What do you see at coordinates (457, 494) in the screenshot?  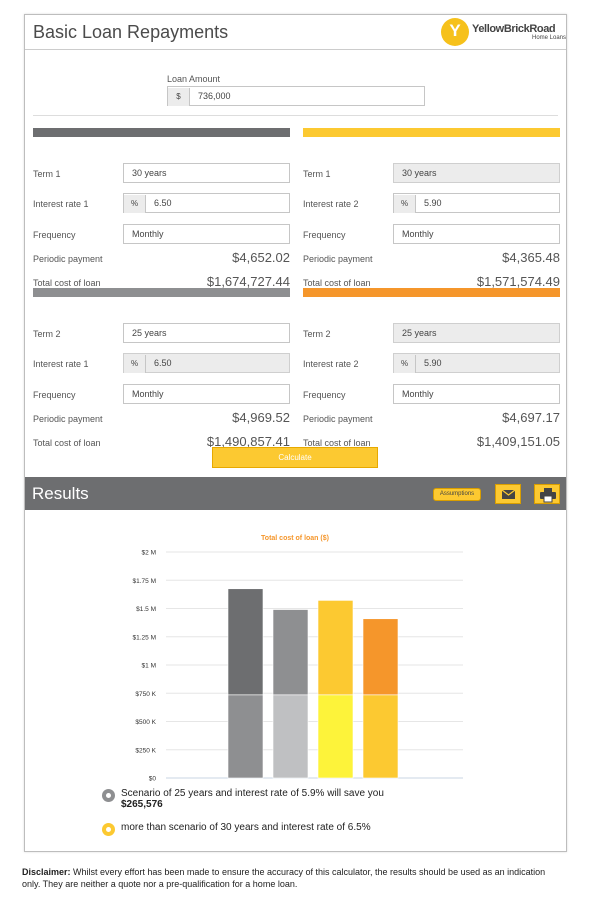 I see `assumptions-button: Assumptions` at bounding box center [457, 494].